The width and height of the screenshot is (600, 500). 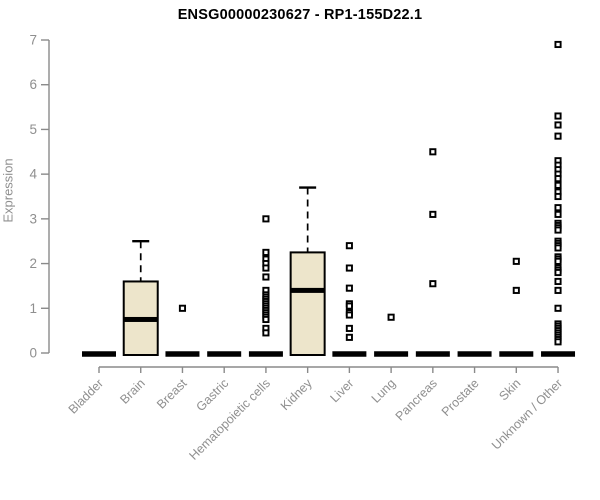 What do you see at coordinates (33, 263) in the screenshot?
I see `y-tick-label: 2` at bounding box center [33, 263].